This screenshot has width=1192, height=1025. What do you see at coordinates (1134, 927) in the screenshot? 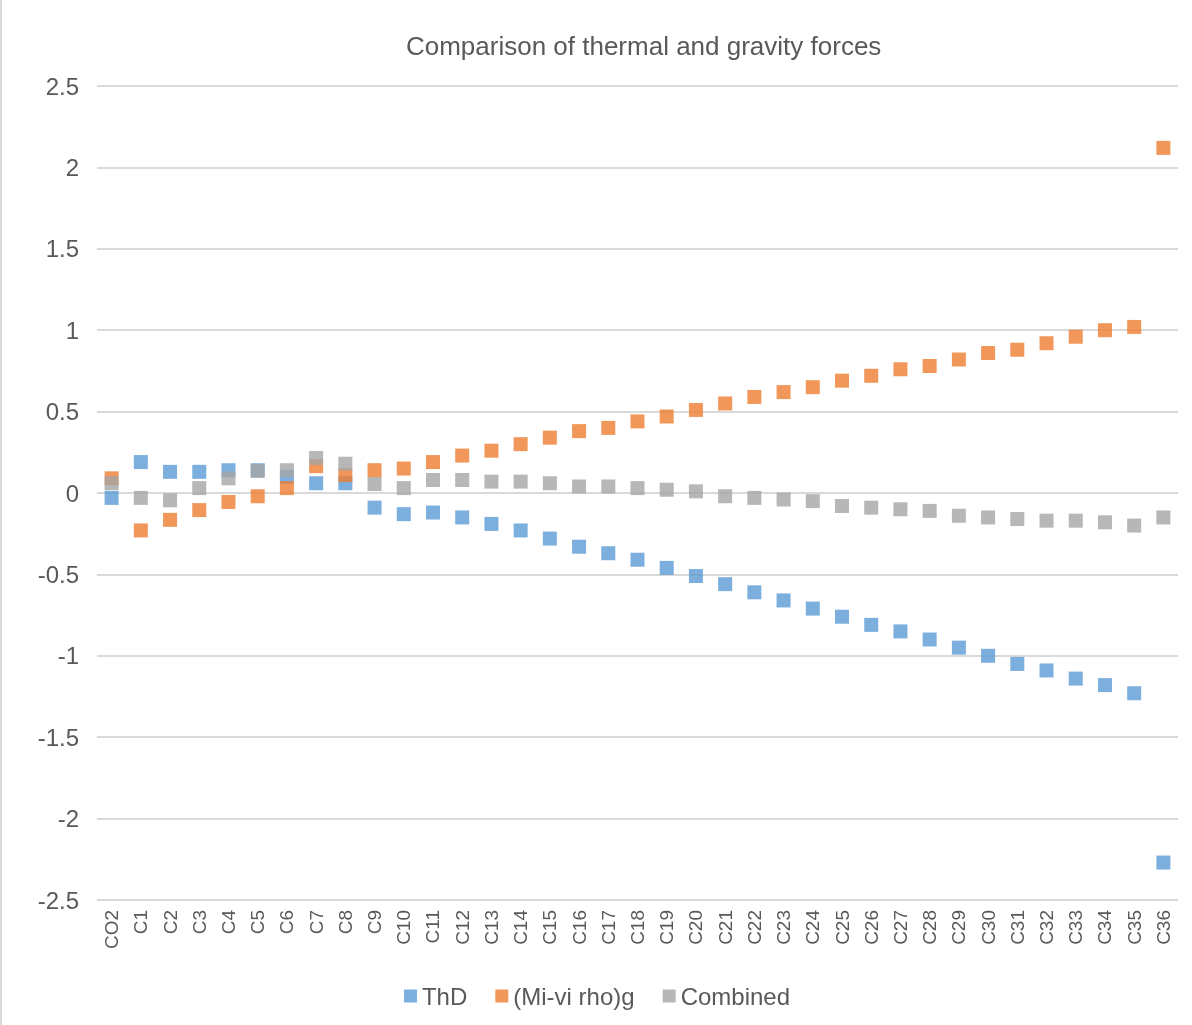
I see `x-tick-label: C35` at bounding box center [1134, 927].